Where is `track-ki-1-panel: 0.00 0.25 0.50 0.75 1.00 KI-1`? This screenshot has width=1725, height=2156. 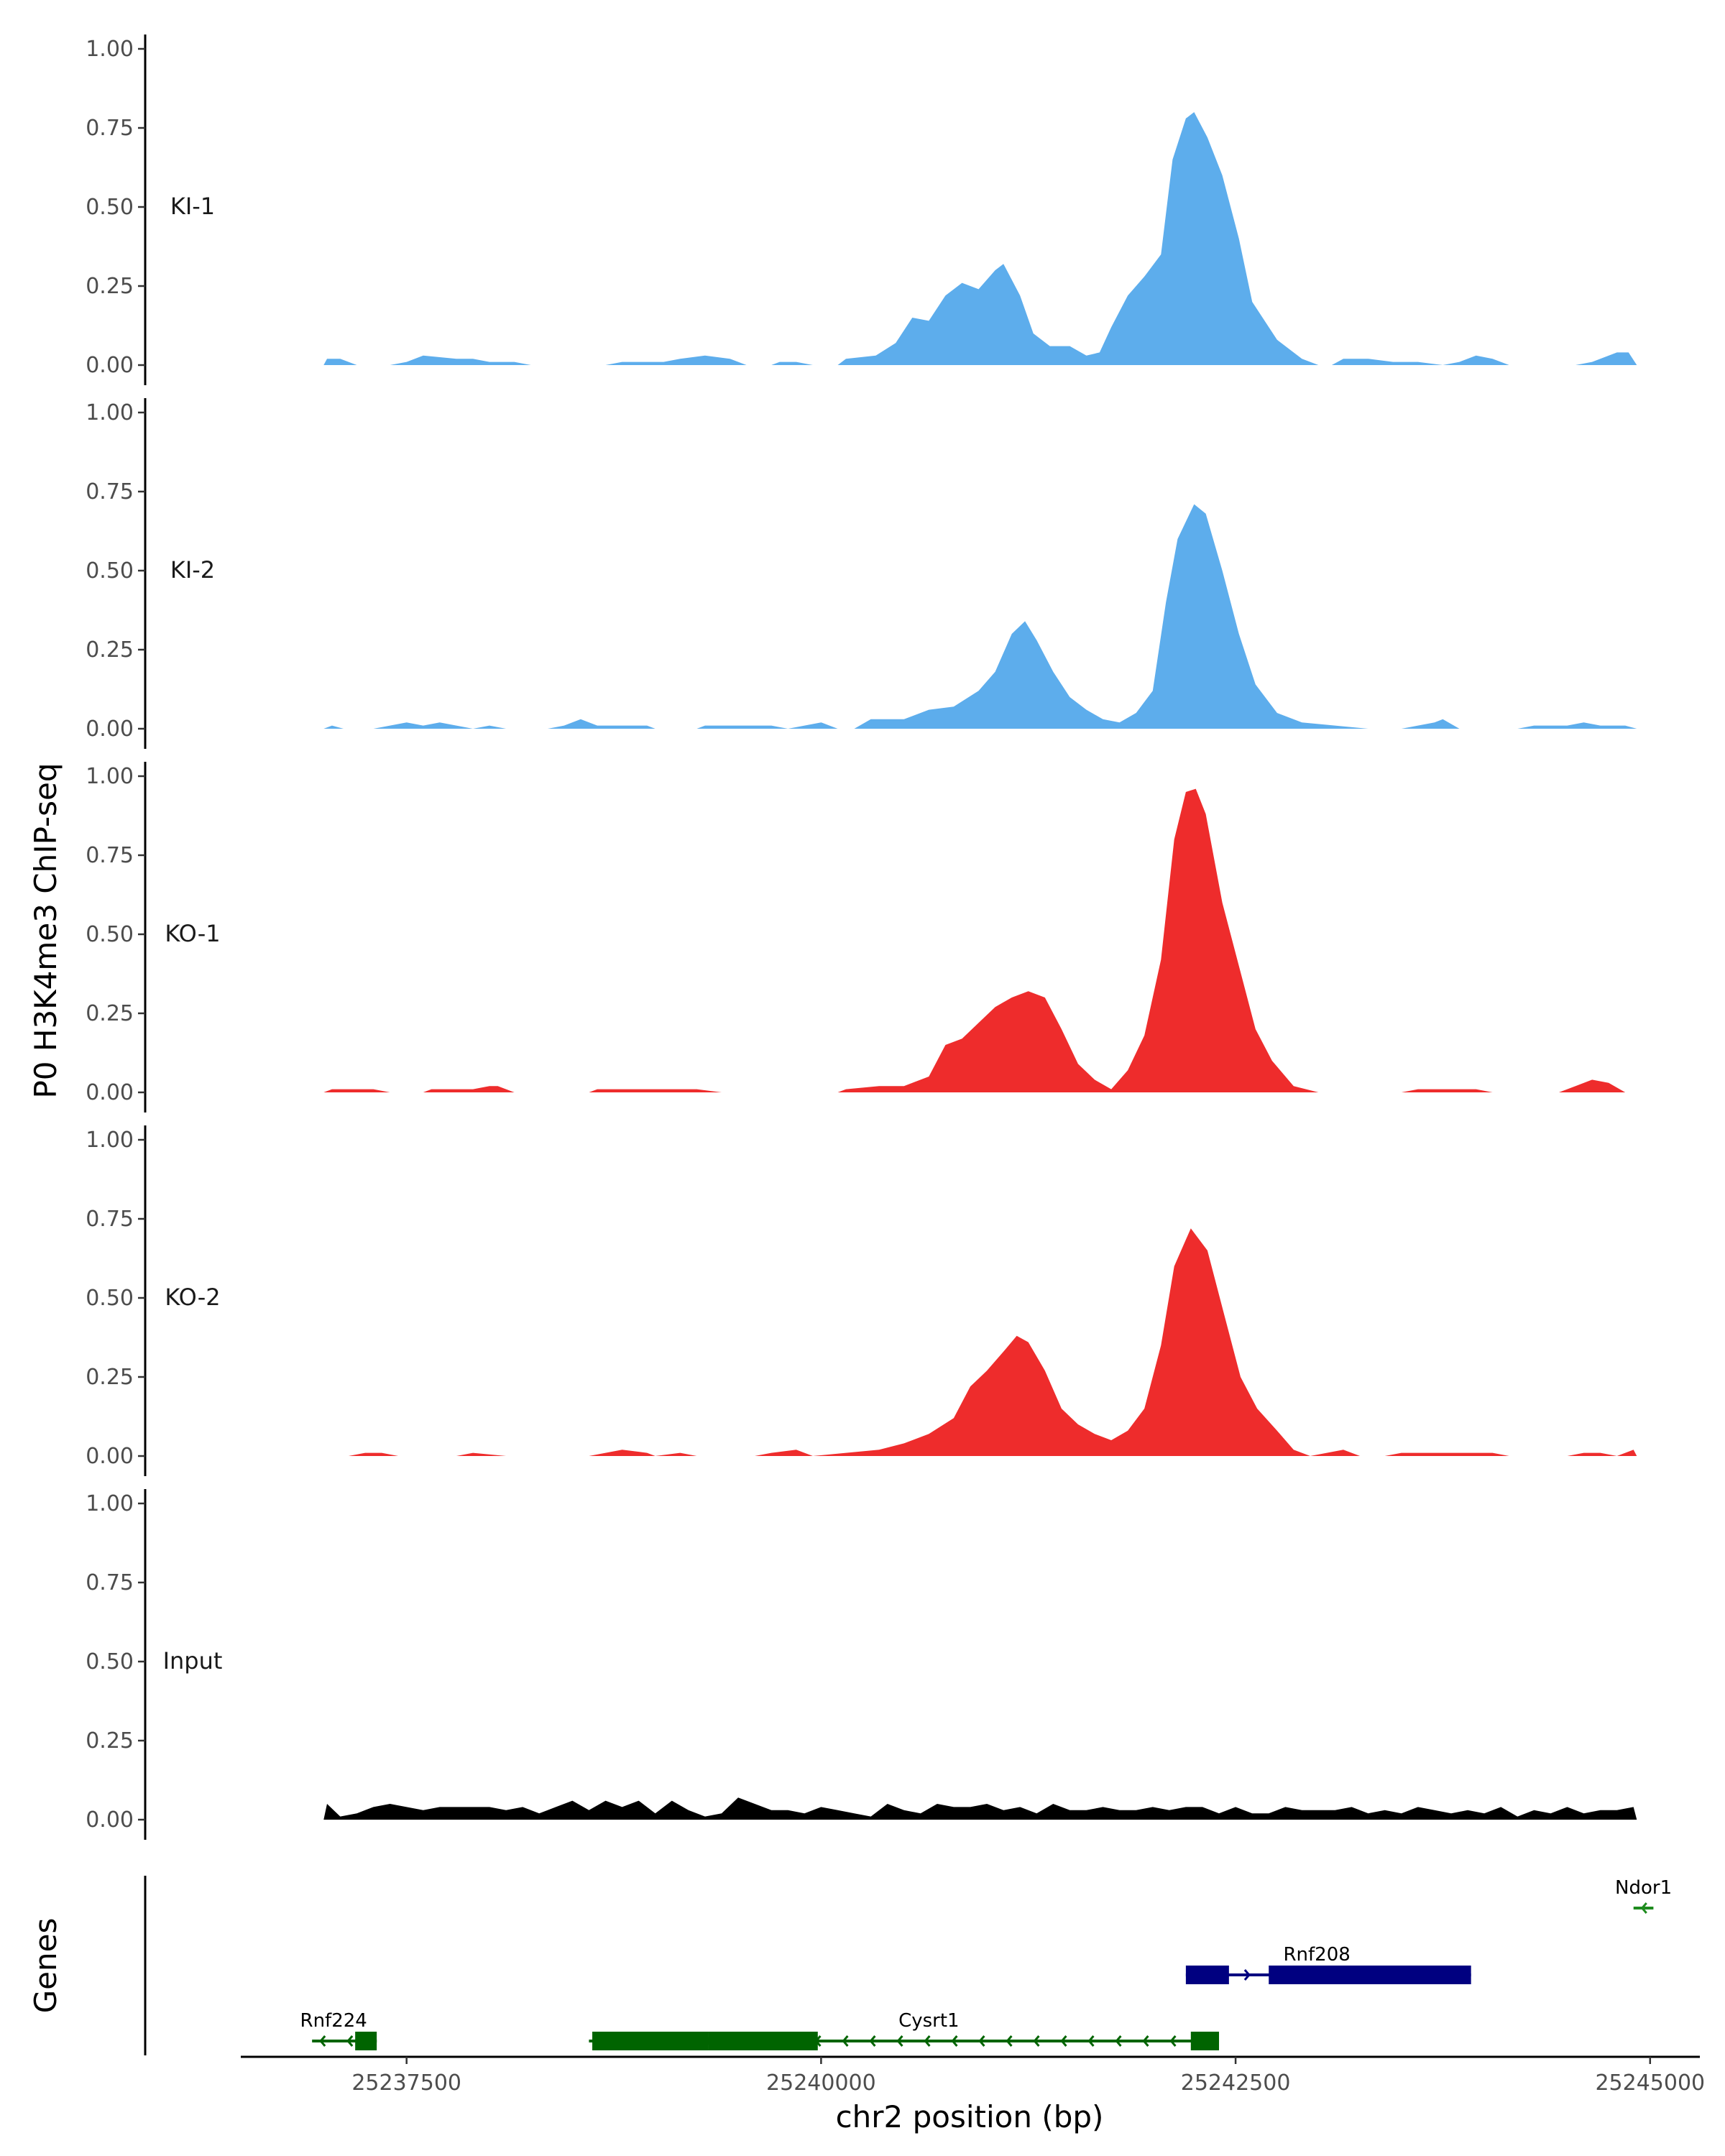 track-ki-1-panel: 0.00 0.25 0.50 0.75 1.00 KI-1 is located at coordinates (861, 209).